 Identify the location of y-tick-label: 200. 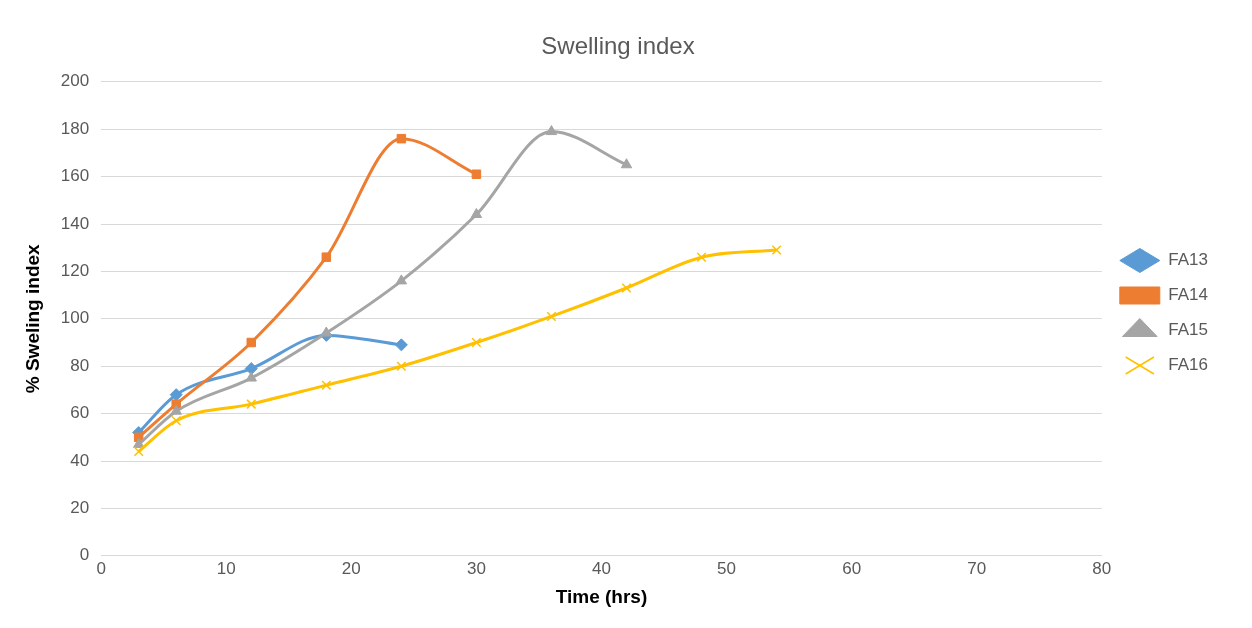
(75, 81).